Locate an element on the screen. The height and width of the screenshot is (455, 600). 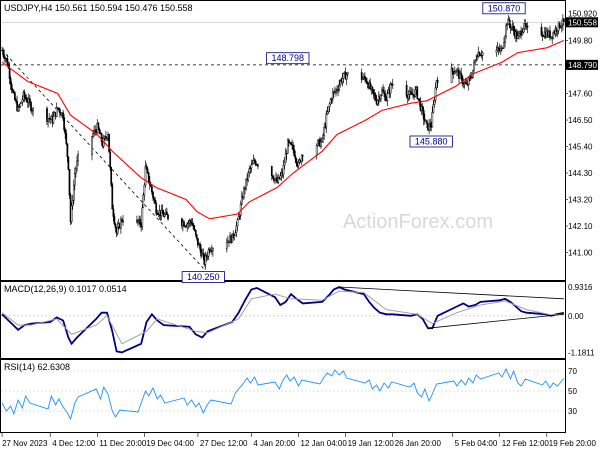
price-tick-label: 144.30 is located at coordinates (580, 173).